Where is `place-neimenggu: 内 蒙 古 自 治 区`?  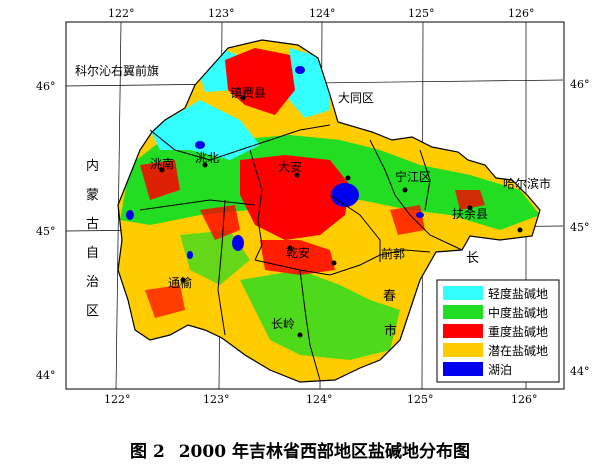
place-neimenggu: 内 蒙 古 自 治 区 is located at coordinates (92, 238).